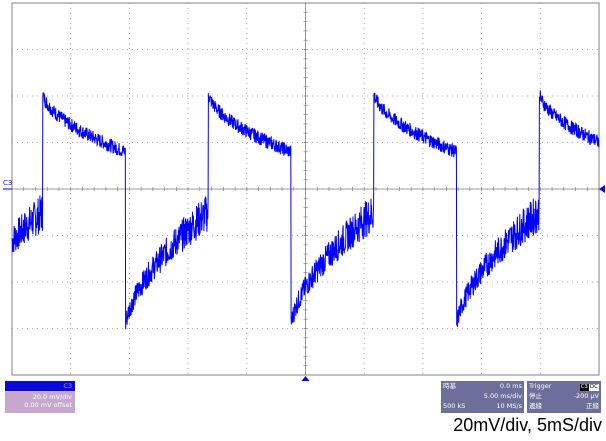  Describe the element at coordinates (509, 406) in the screenshot. I see `timebase-sample-rate: 10 MS/s` at that location.